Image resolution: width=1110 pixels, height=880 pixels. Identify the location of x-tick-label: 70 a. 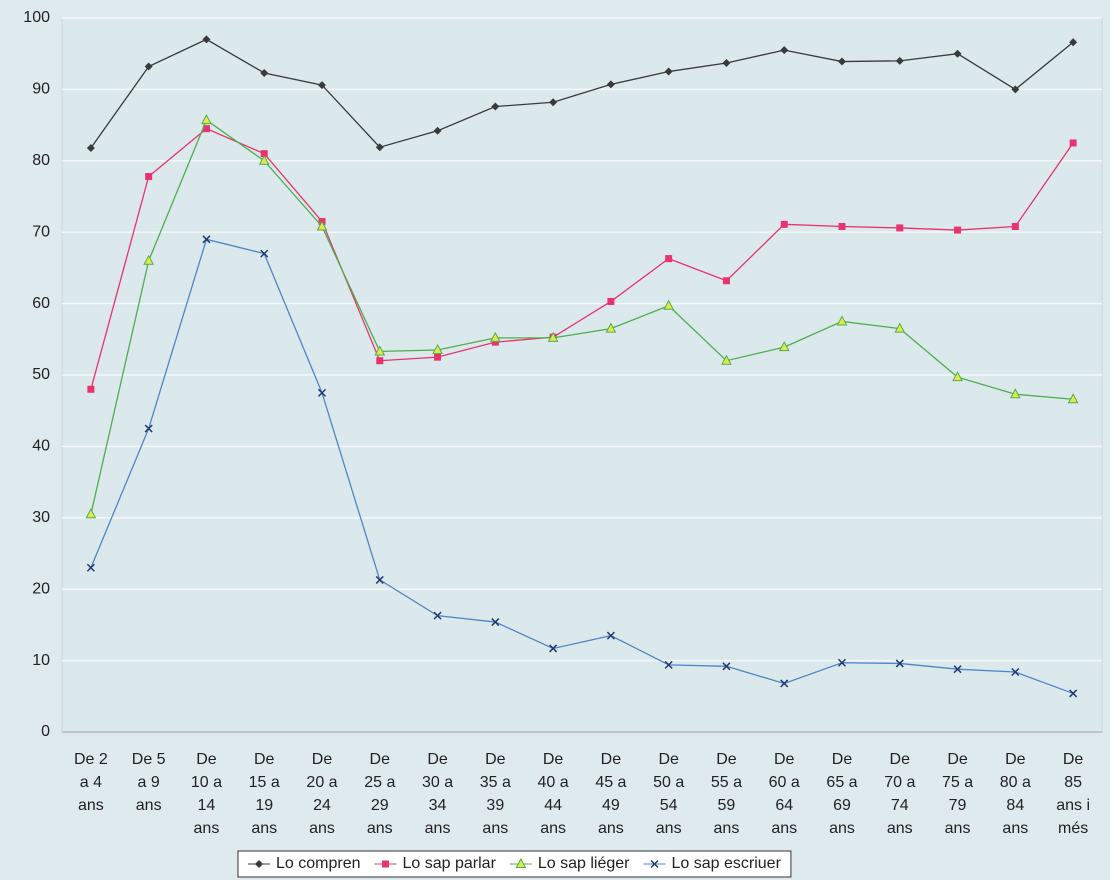
(899, 782).